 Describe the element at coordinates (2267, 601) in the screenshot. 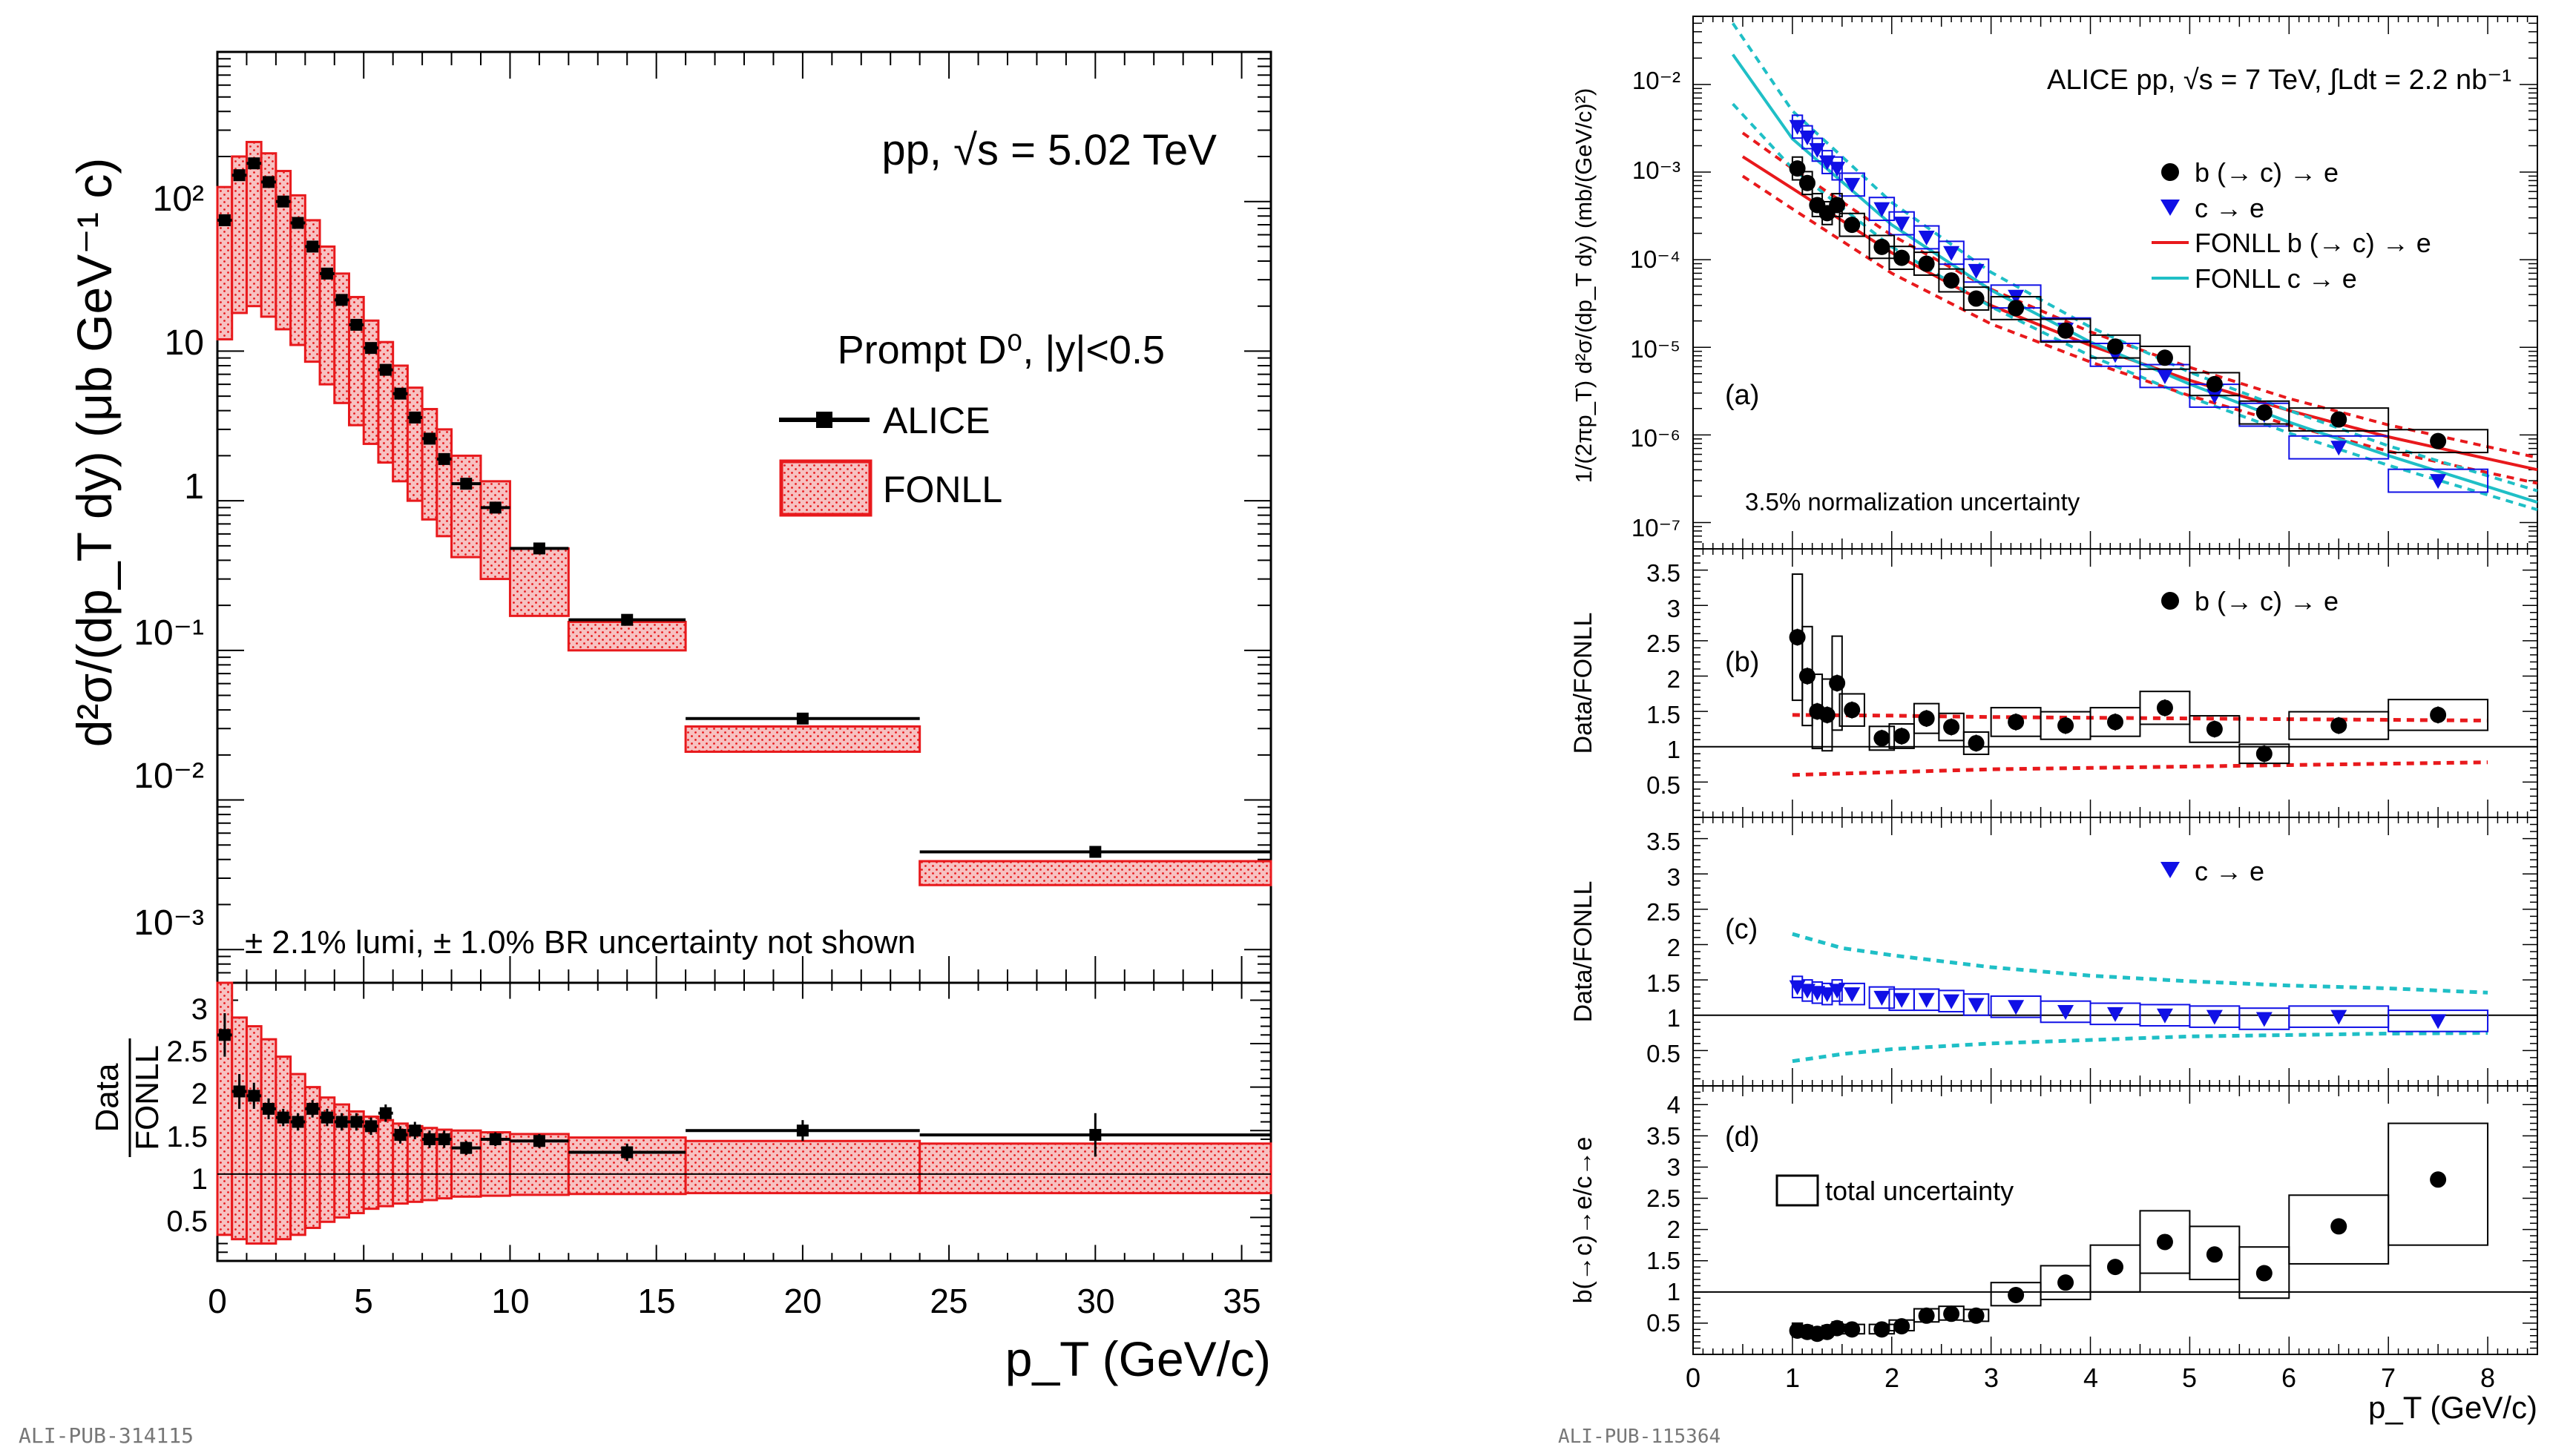

I see `panel-b-legend-label: b (→ c) → e` at that location.